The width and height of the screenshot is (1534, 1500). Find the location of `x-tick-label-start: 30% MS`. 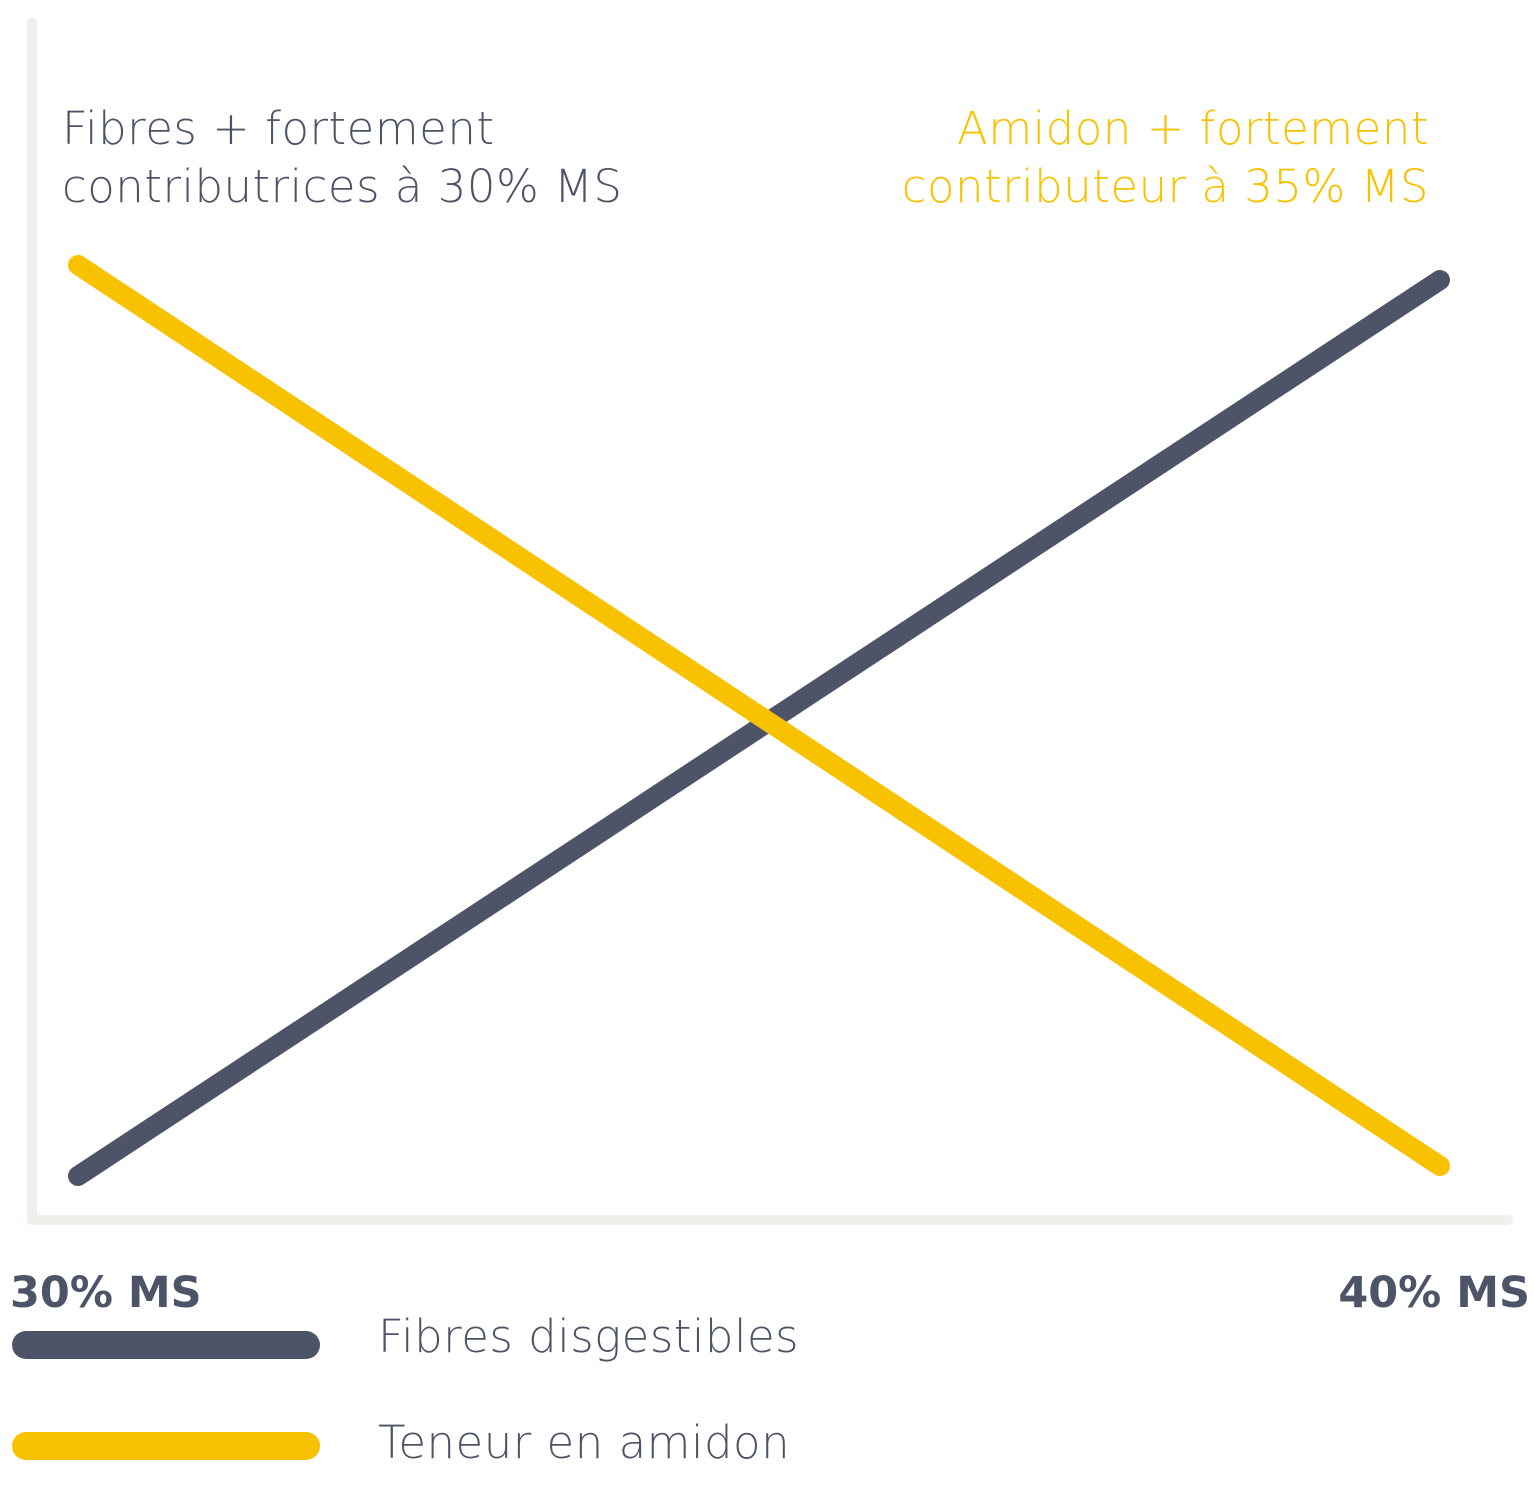

x-tick-label-start: 30% MS is located at coordinates (106, 1293).